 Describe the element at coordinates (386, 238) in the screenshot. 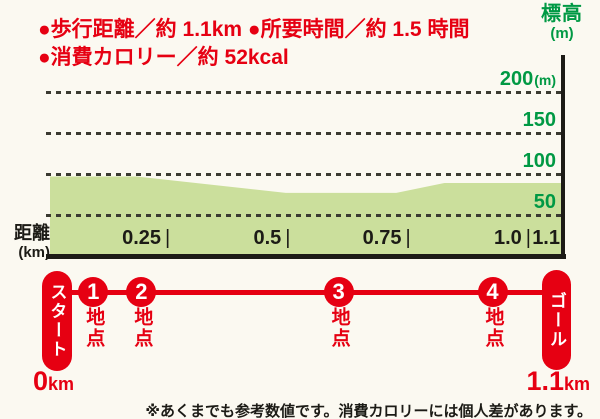

I see `x-tick-label: 0.75 |` at that location.